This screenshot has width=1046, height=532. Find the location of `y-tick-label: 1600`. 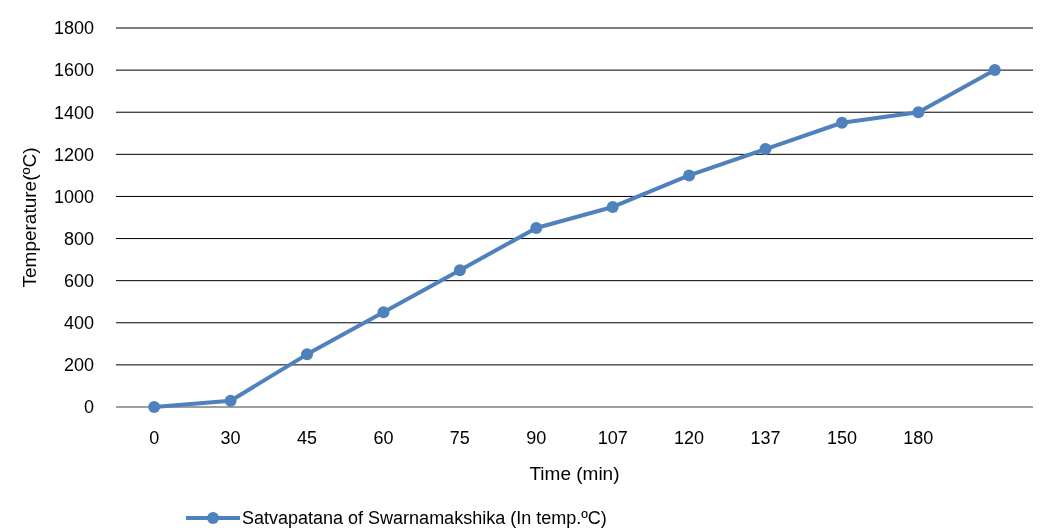

y-tick-label: 1600 is located at coordinates (73, 70).